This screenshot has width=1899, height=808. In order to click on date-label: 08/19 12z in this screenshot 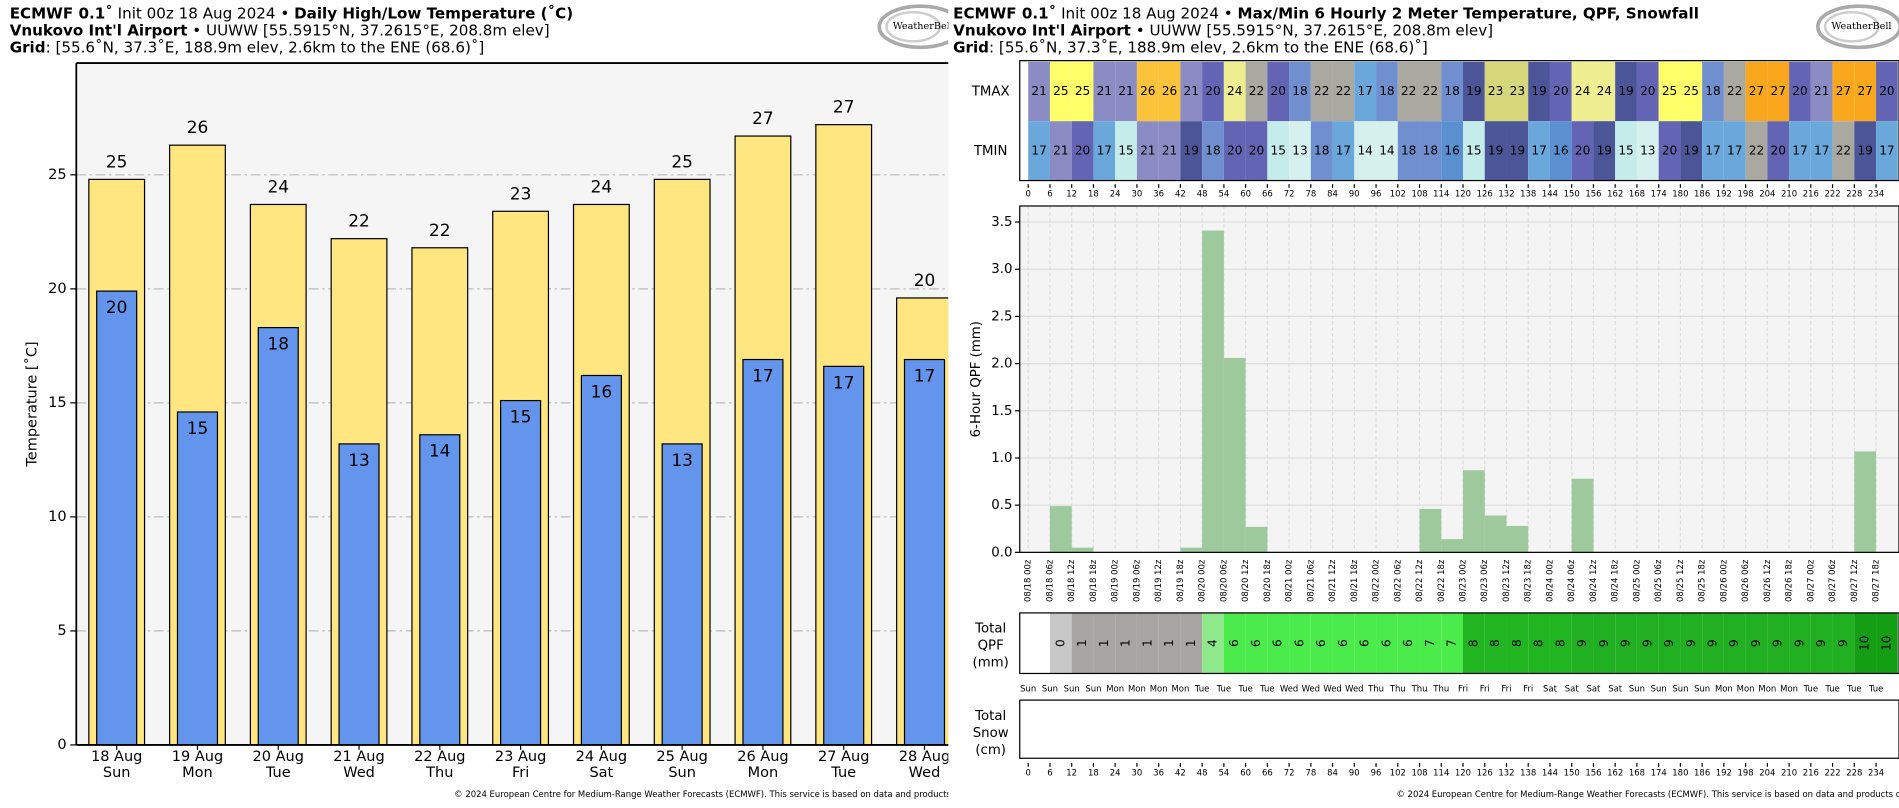, I will do `click(1158, 580)`.